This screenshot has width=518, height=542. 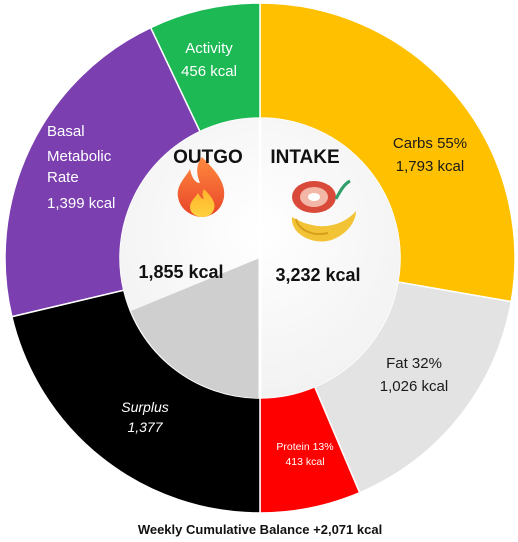 What do you see at coordinates (304, 157) in the screenshot?
I see `intake-heading: INTAKE` at bounding box center [304, 157].